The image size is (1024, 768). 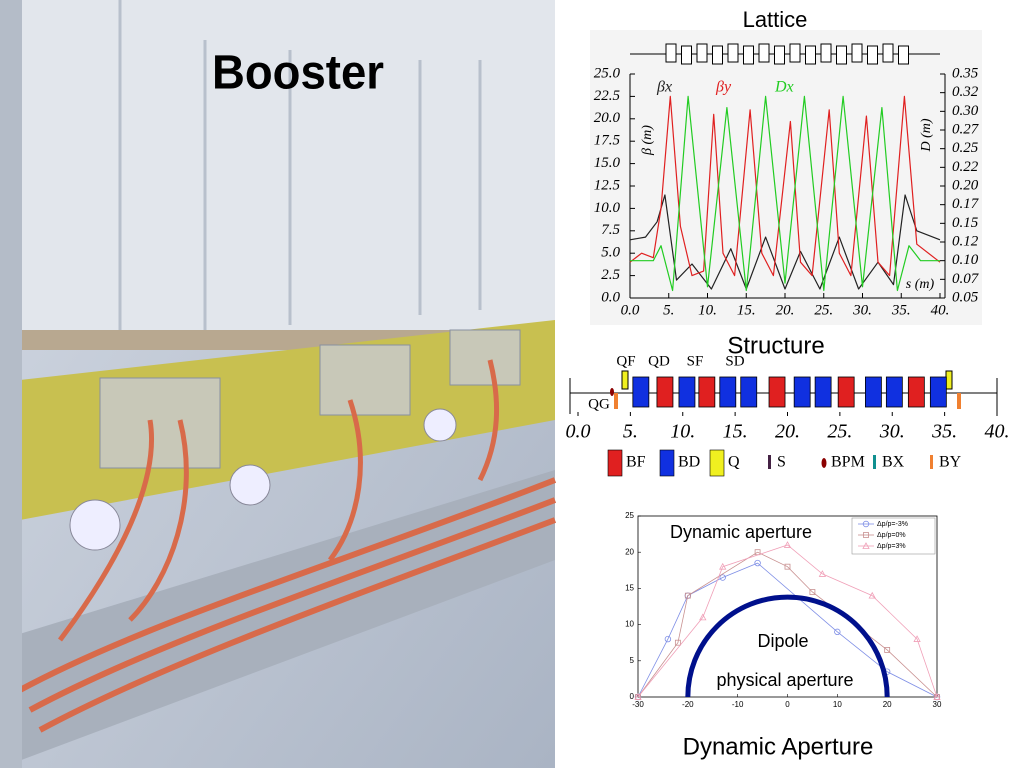 I want to click on y-tick-label: 20, so click(x=629, y=551).